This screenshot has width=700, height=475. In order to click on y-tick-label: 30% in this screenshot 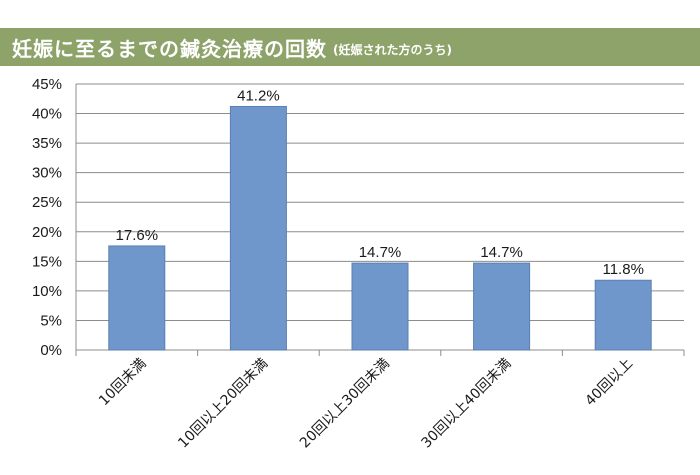, I will do `click(47, 173)`.